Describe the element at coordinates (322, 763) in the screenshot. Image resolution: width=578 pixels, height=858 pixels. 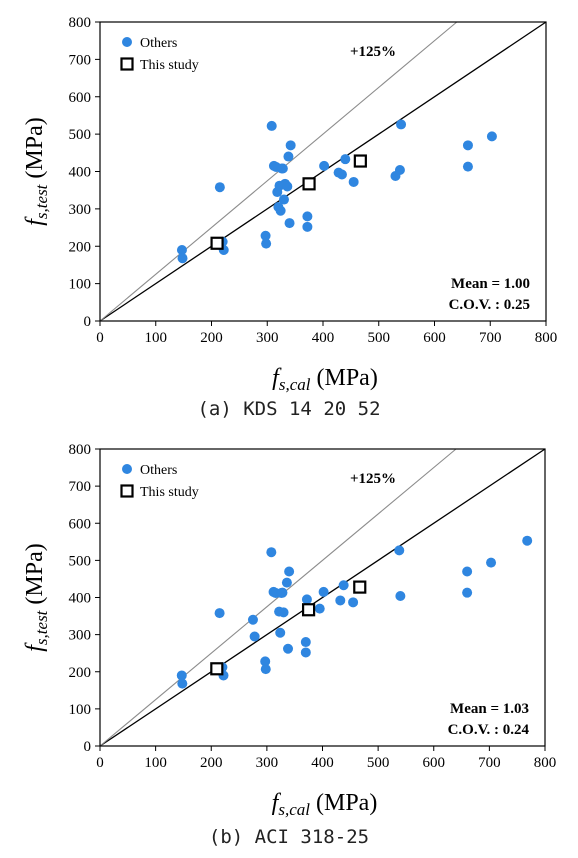
I see `x-tick-label: 400` at that location.